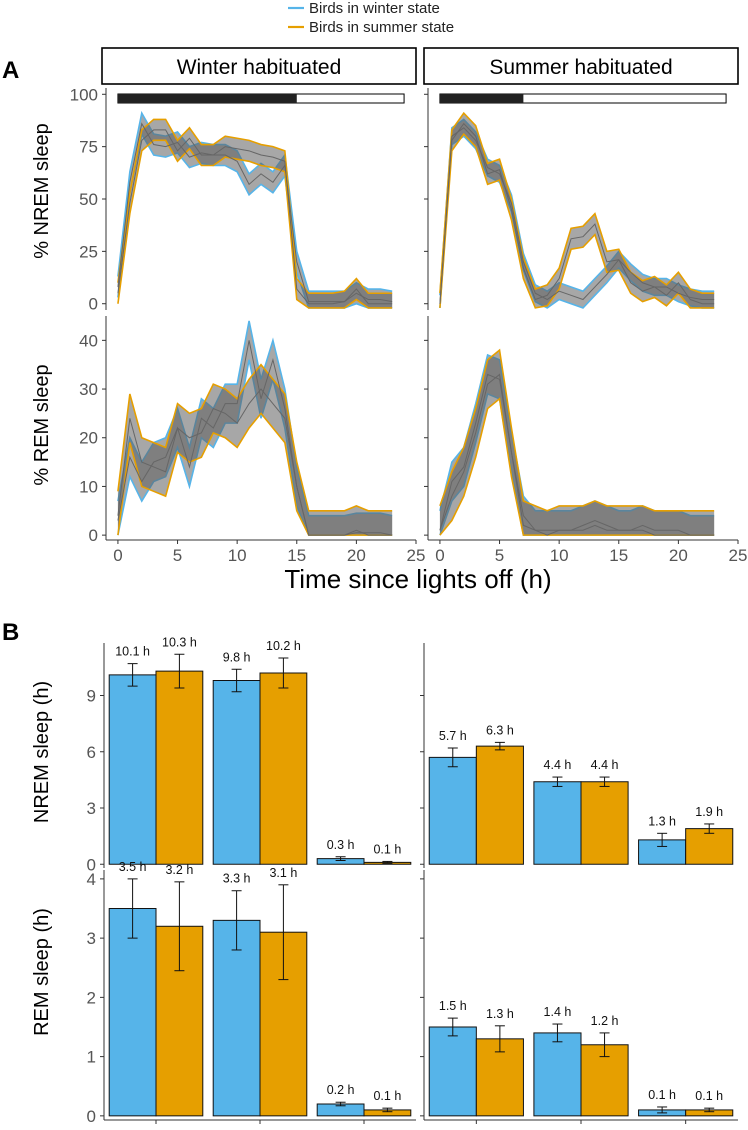  Describe the element at coordinates (88, 147) in the screenshot. I see `y-tick-label: 75` at that location.